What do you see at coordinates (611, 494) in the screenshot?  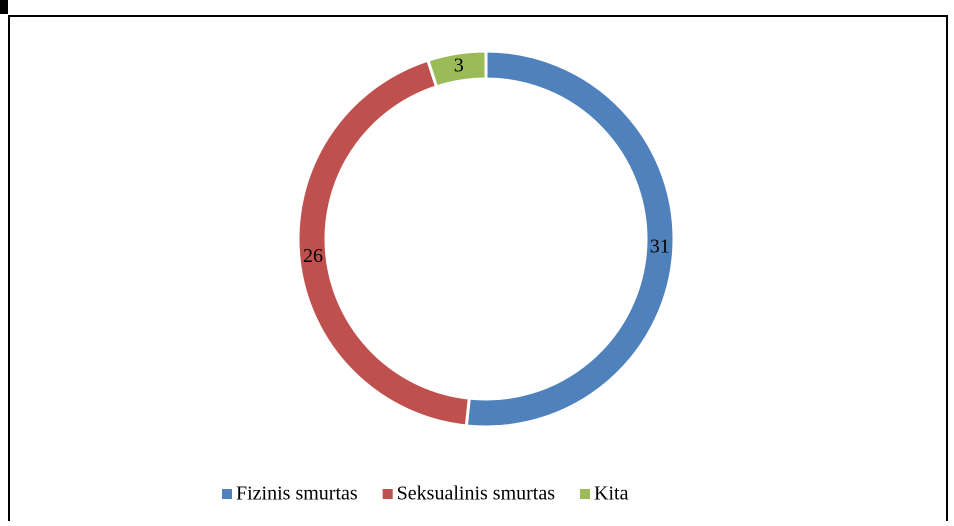 I see `legend-label: Kita` at bounding box center [611, 494].